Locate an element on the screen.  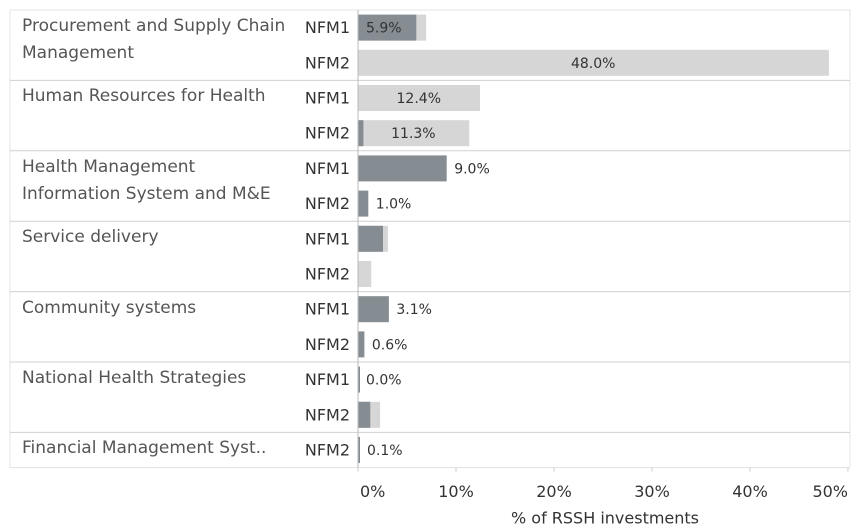
value-label: 0.1% is located at coordinates (385, 451).